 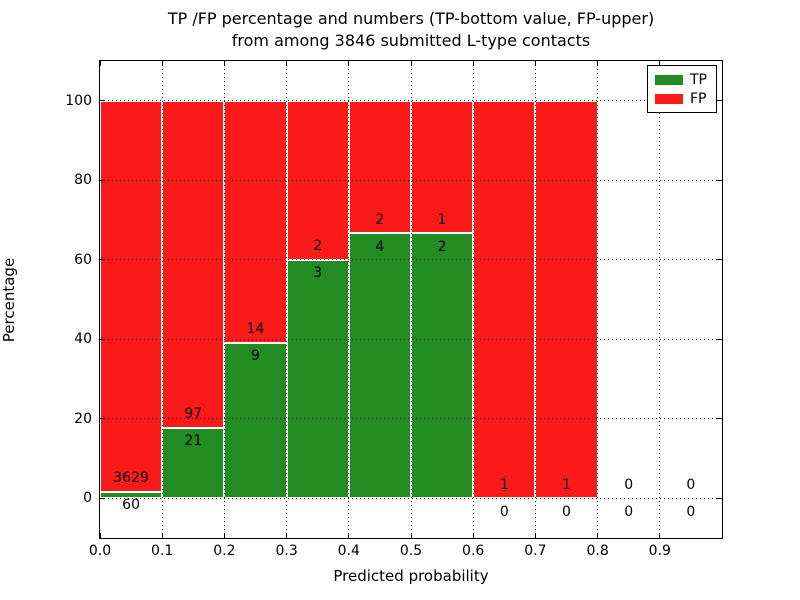 I want to click on x-tick-label: 0.7, so click(x=535, y=551).